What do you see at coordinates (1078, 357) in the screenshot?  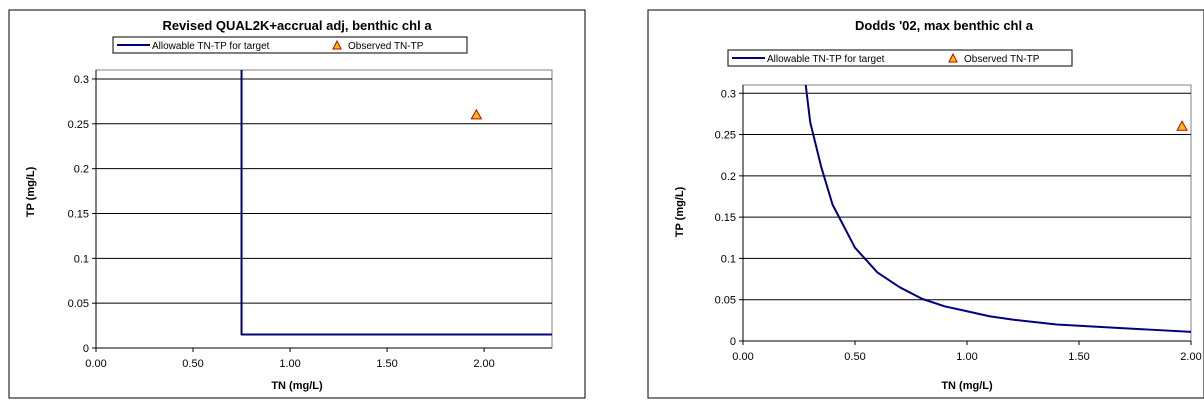 I see `chart-right-x-tick-label: 1.50` at bounding box center [1078, 357].